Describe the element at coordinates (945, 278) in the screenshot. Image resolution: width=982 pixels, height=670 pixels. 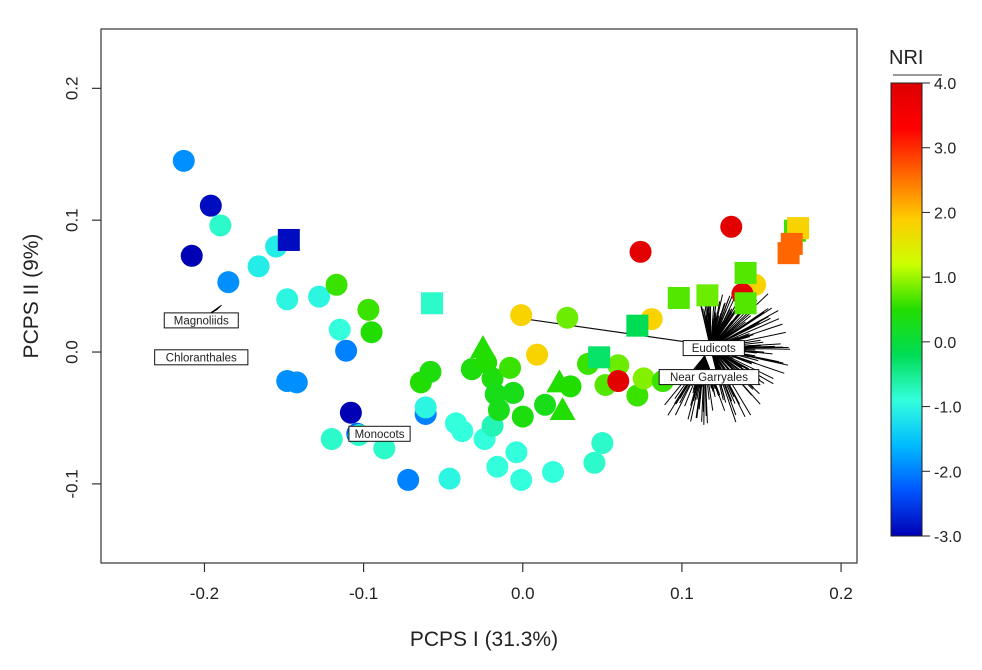
I see `colorbar-tick-label: 1.0` at that location.